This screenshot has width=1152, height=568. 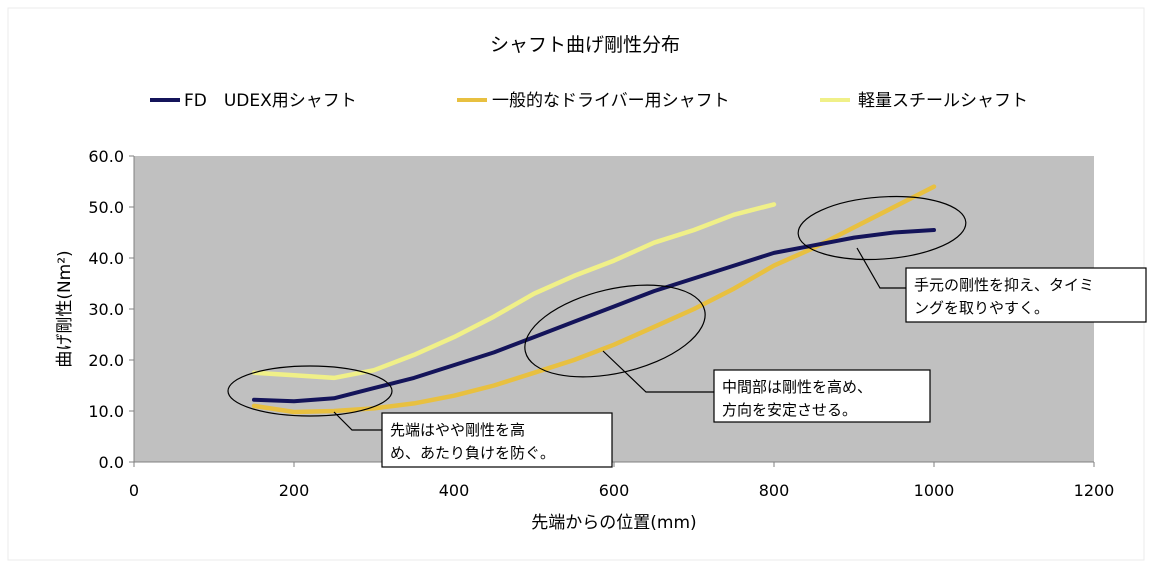 I want to click on x-tick-label: 1000, so click(x=934, y=490).